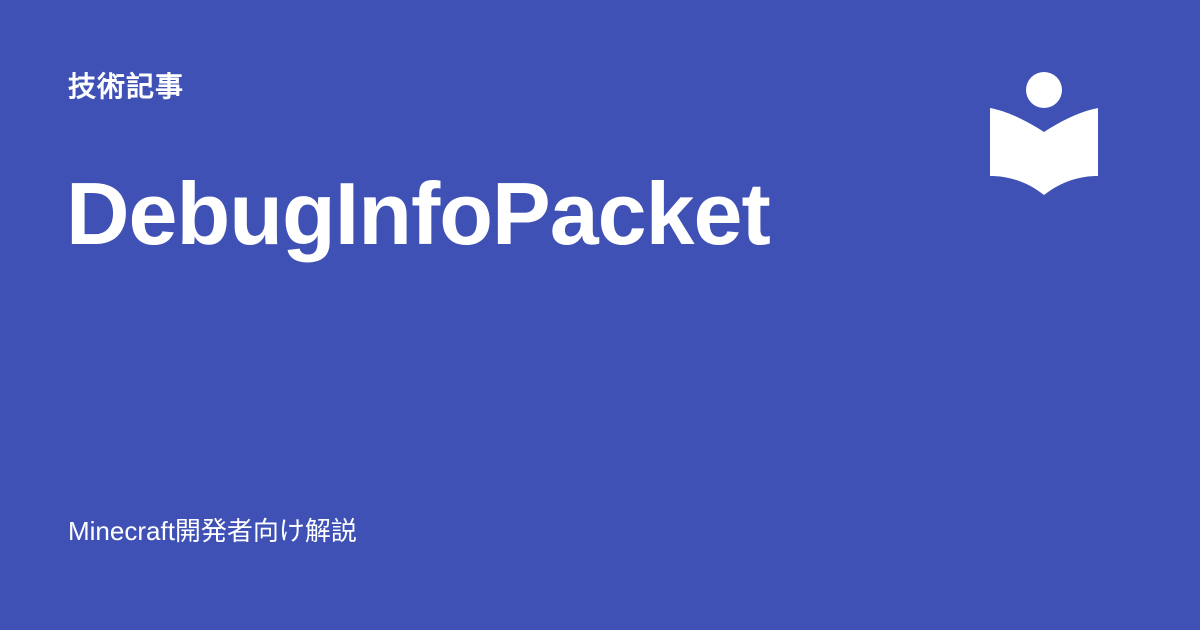 Image resolution: width=1200 pixels, height=630 pixels. I want to click on page-title: DebugInfoPacket, so click(418, 213).